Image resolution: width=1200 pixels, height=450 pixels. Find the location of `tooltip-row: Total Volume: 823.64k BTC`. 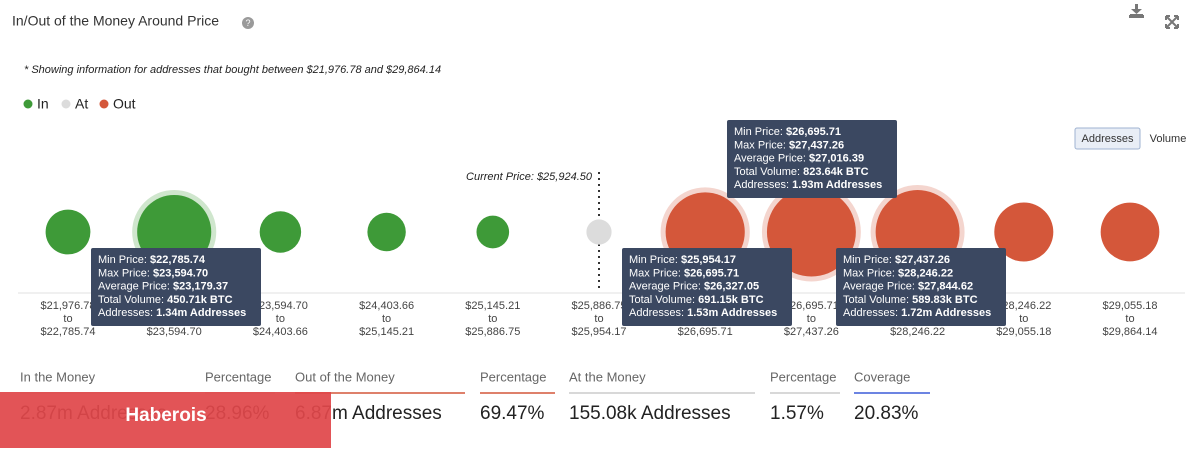

tooltip-row: Total Volume: 823.64k BTC is located at coordinates (801, 172).